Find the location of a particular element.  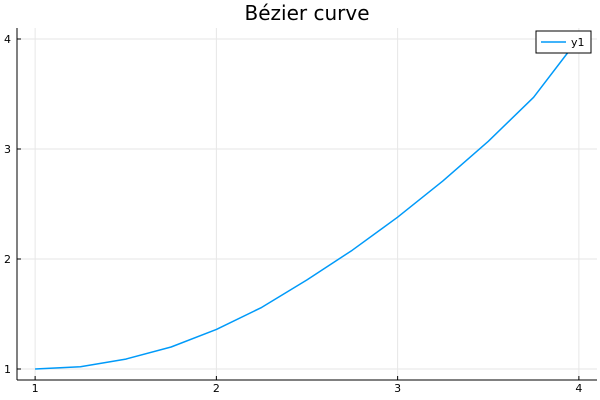

y-tick-label: 3 is located at coordinates (7, 149).